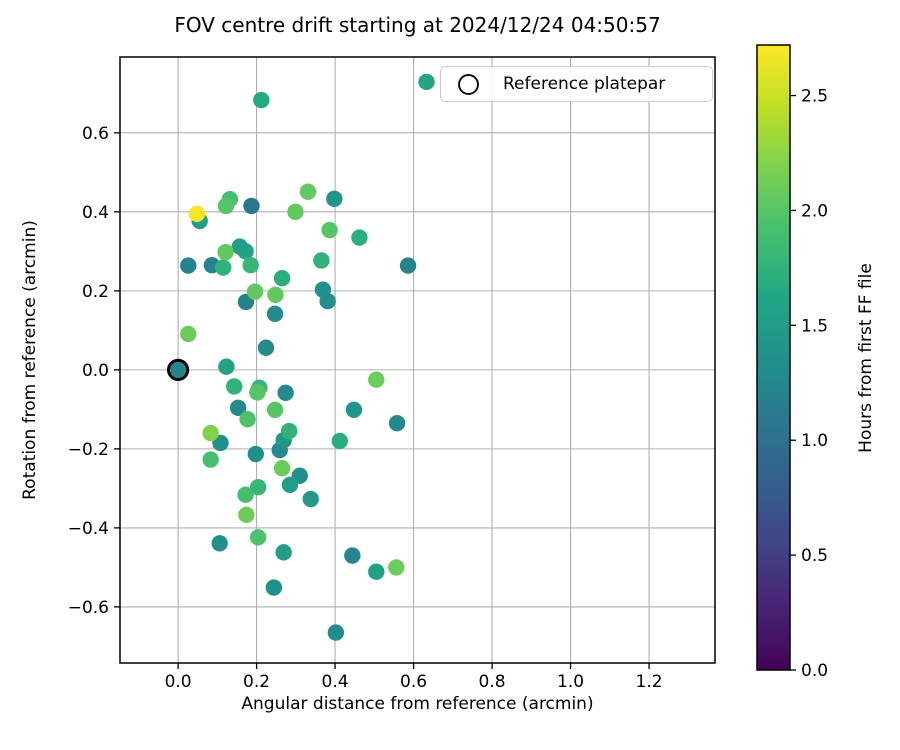 Image resolution: width=900 pixels, height=750 pixels. What do you see at coordinates (492, 682) in the screenshot?
I see `x-tick-label: 0.8` at bounding box center [492, 682].